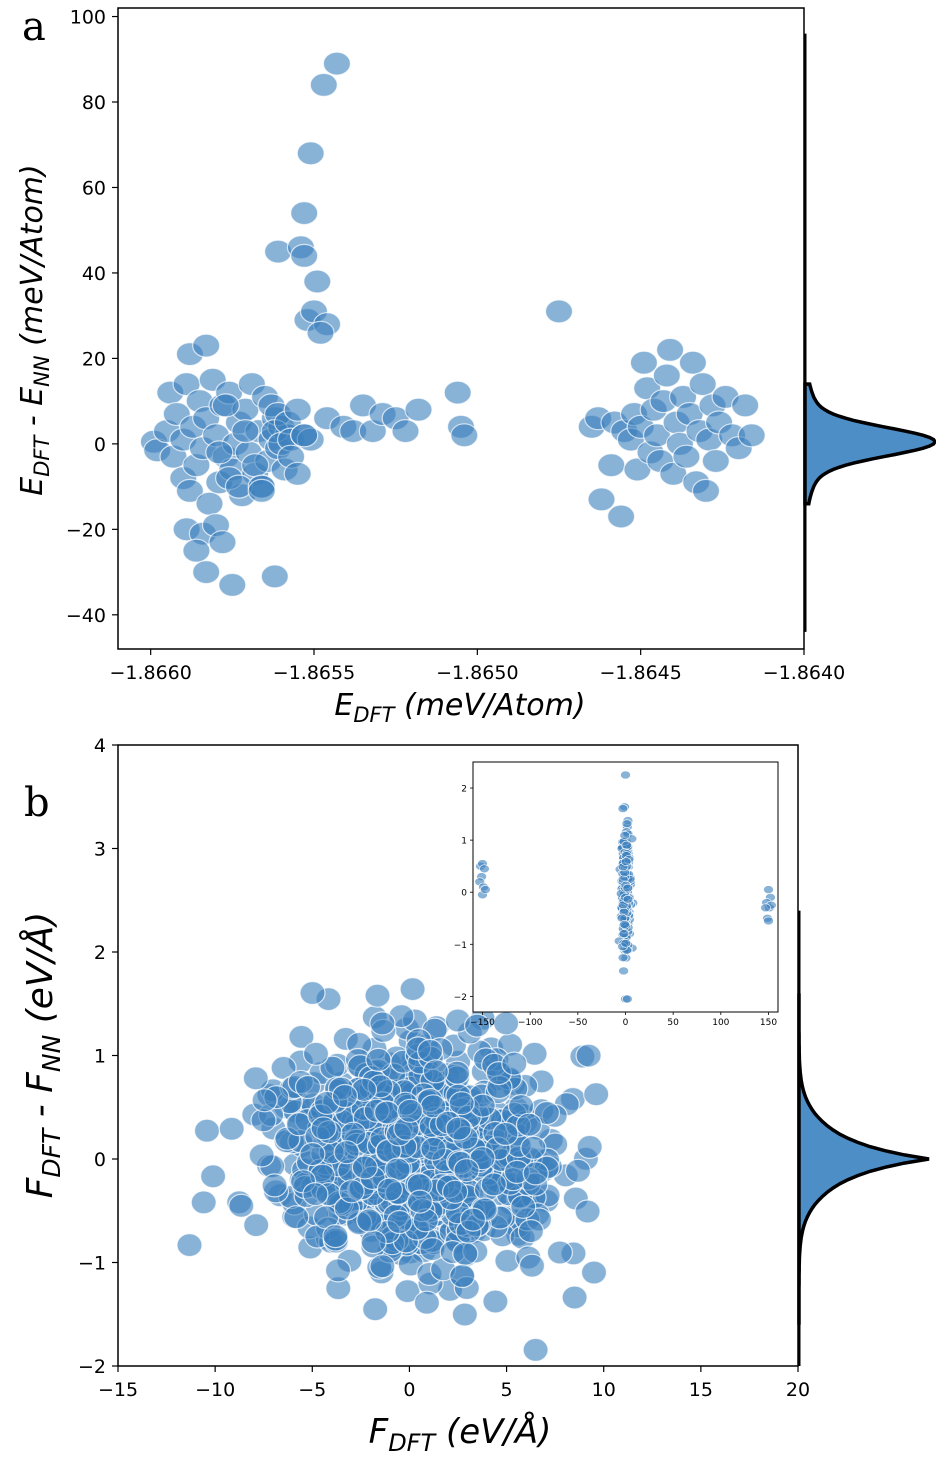 The image size is (936, 1460). What do you see at coordinates (92, 317) in the screenshot?
I see `panel-a-y-ticks: −40 −20 0 20 40 60 80 100` at bounding box center [92, 317].